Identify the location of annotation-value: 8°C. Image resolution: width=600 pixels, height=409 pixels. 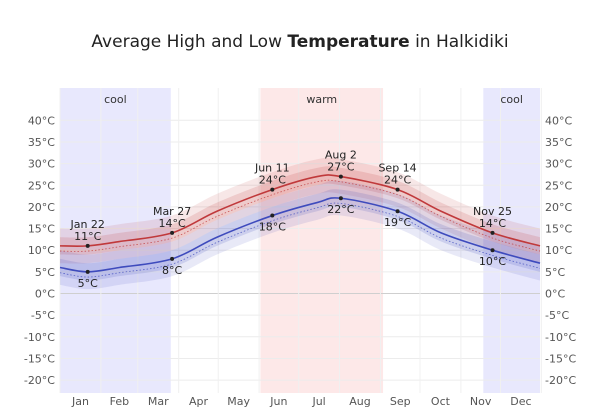
(172, 270).